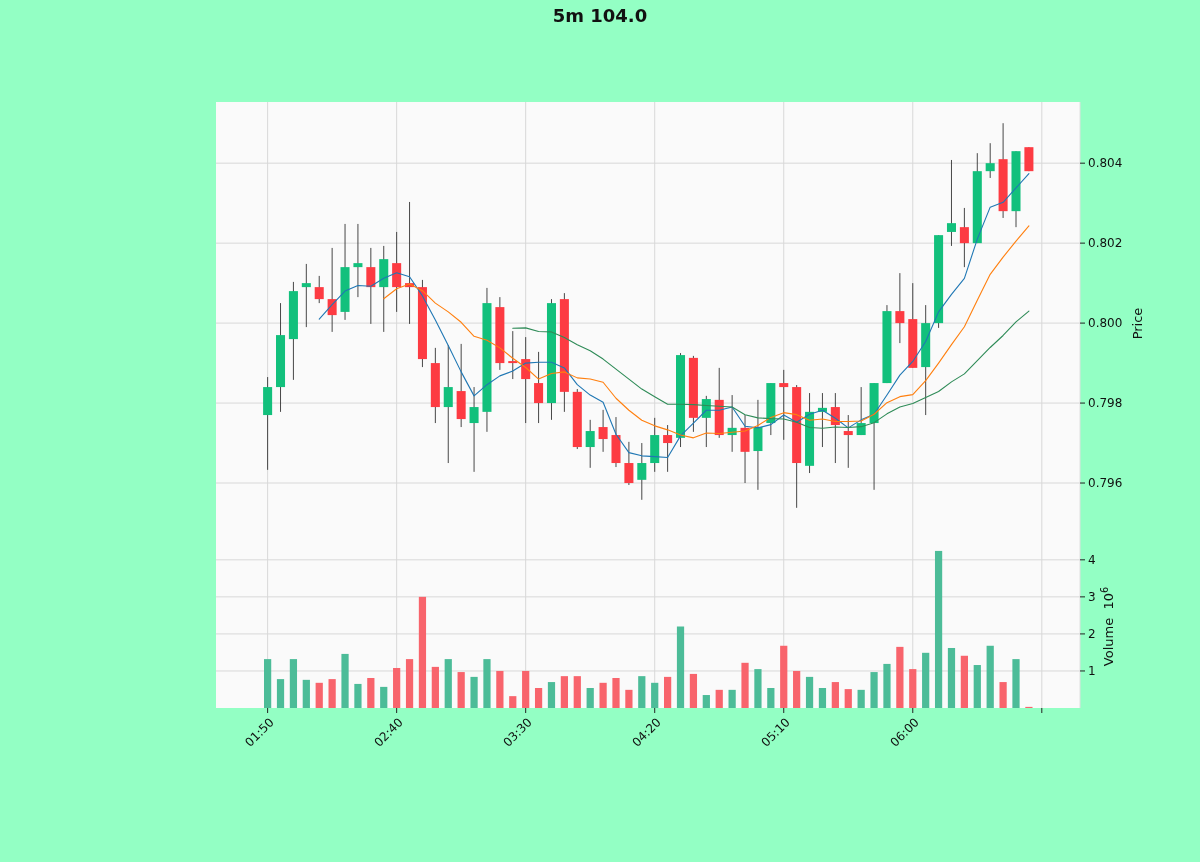 Image resolution: width=1200 pixels, height=862 pixels. I want to click on y-tick-label: 0.798, so click(1105, 403).